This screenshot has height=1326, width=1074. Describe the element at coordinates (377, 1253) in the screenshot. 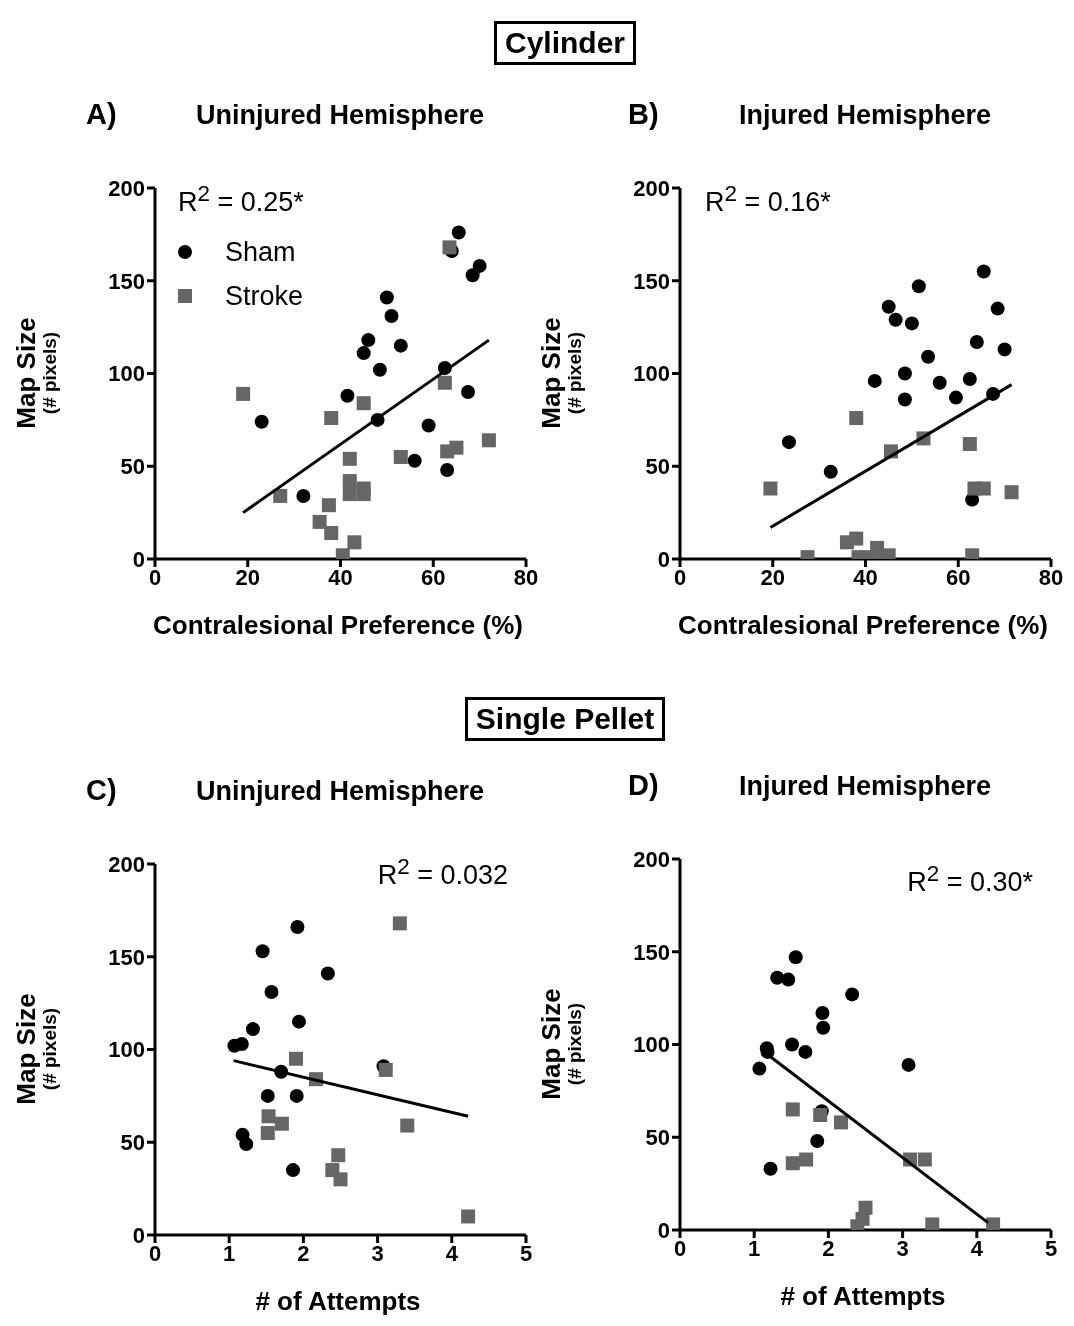

I see `x-tick-label: 3` at that location.